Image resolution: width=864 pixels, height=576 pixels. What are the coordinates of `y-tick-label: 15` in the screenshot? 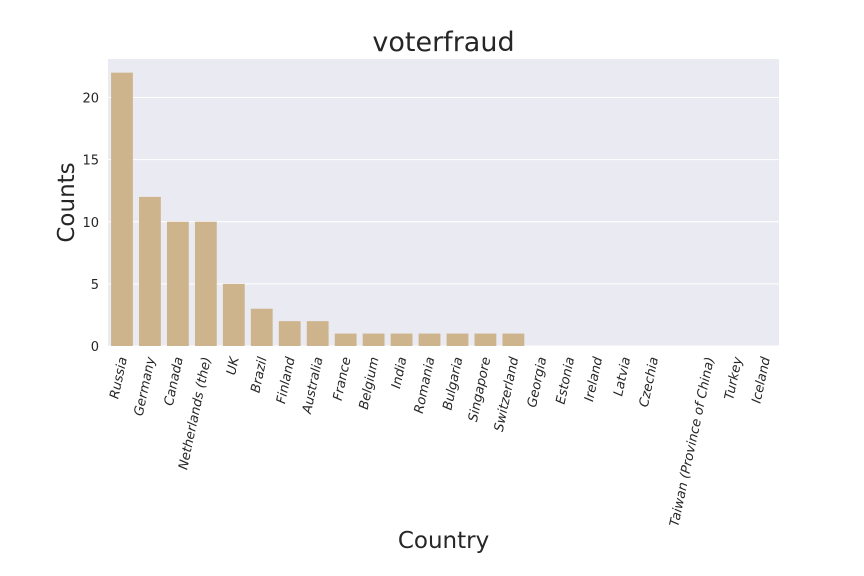 It's located at (90, 161).